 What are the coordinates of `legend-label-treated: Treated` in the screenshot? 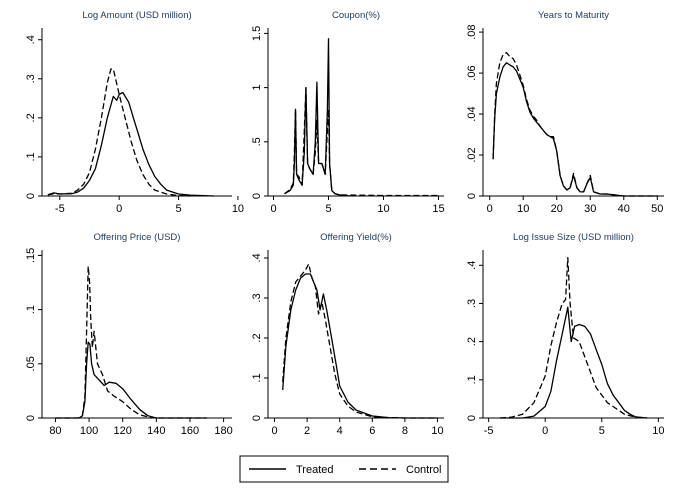 It's located at (315, 470).